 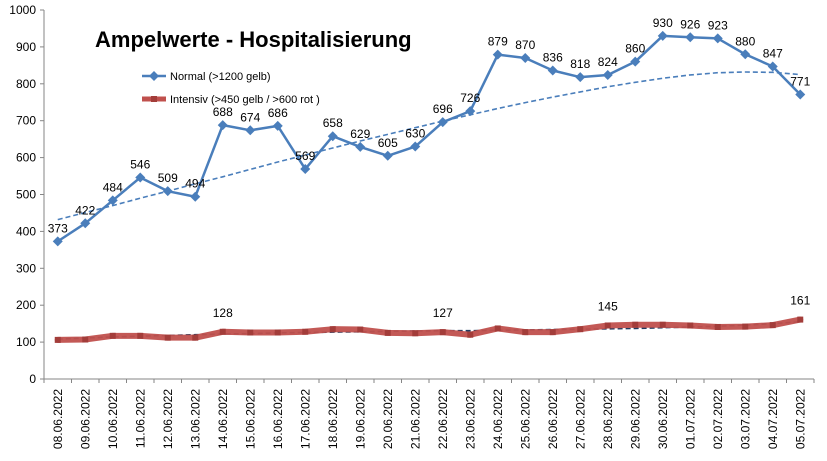 I want to click on x-tick-label: 13.06.2022, so click(x=195, y=419).